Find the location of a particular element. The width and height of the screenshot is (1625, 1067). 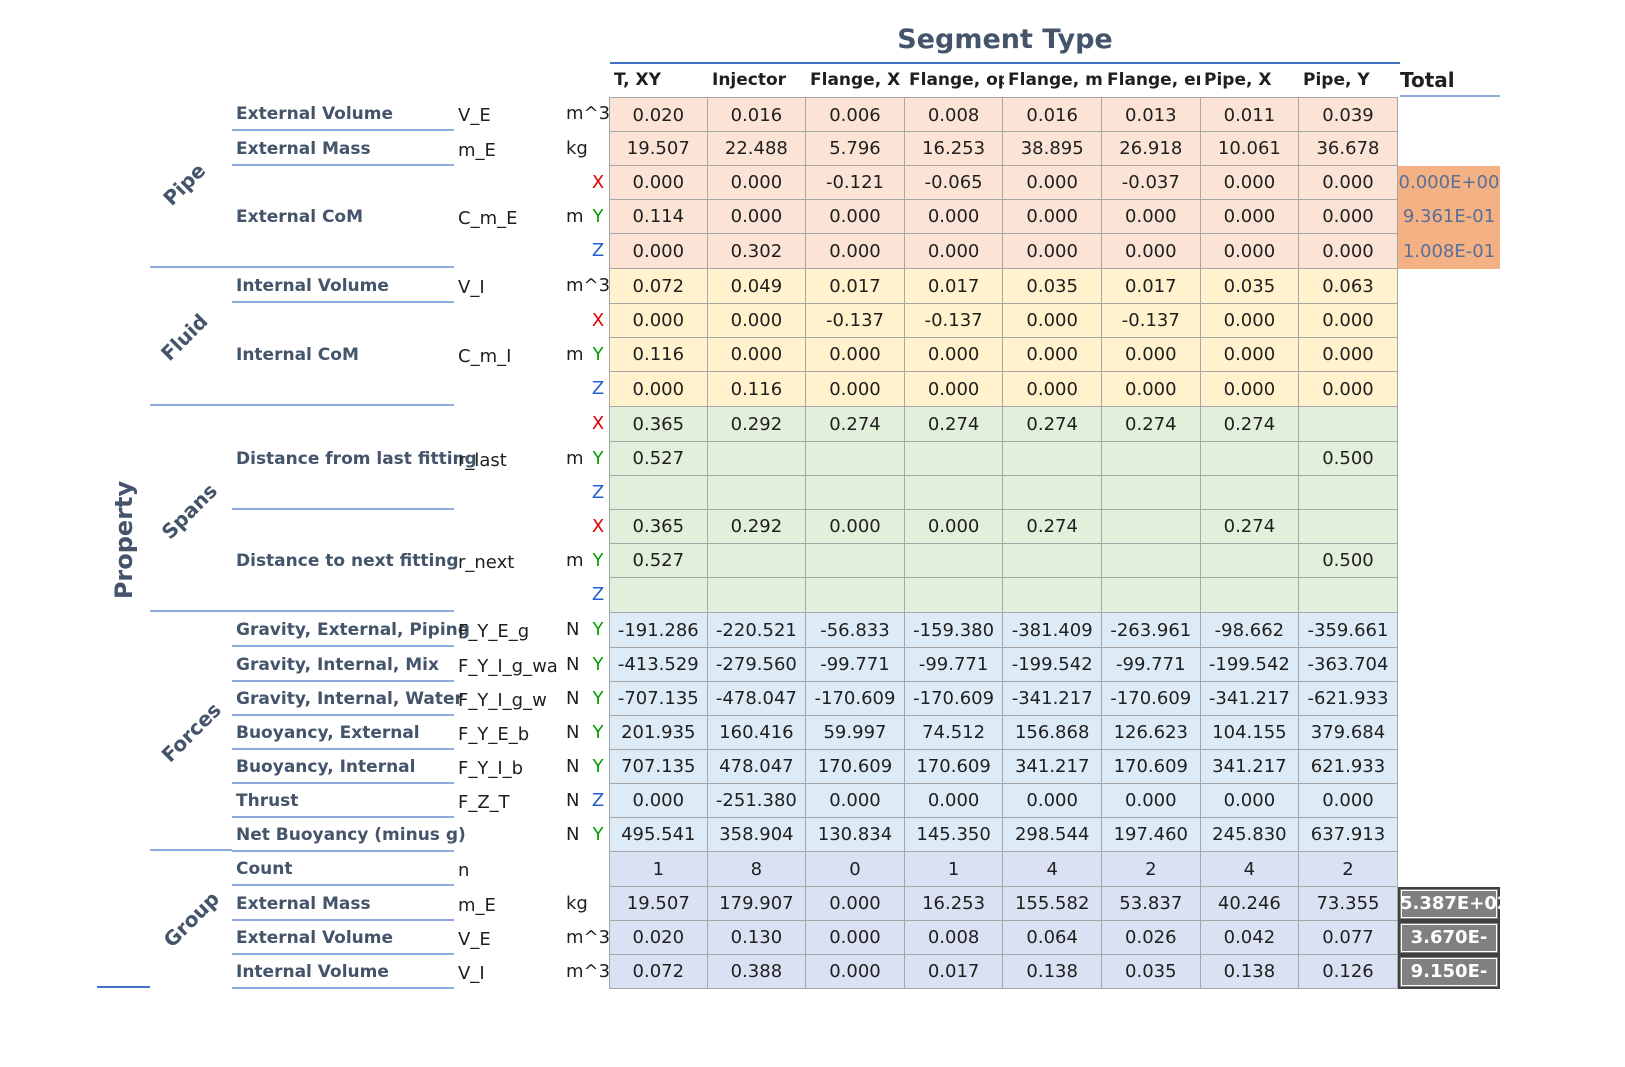

table-cell: 104.155 is located at coordinates (1250, 733).